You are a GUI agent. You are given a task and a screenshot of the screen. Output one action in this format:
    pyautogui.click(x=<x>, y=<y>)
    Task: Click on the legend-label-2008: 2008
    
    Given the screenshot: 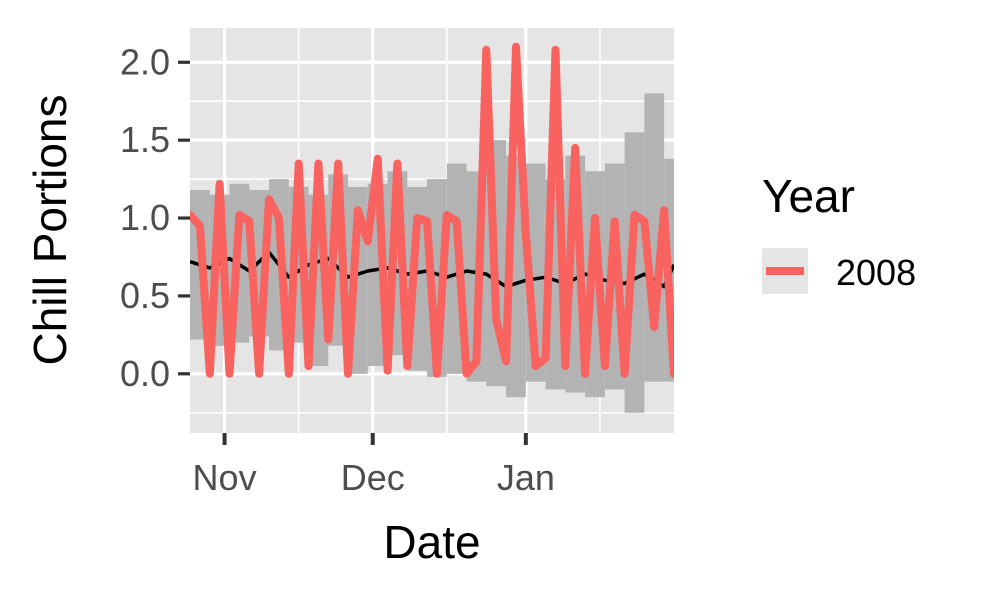 What is the action you would take?
    pyautogui.click(x=876, y=272)
    